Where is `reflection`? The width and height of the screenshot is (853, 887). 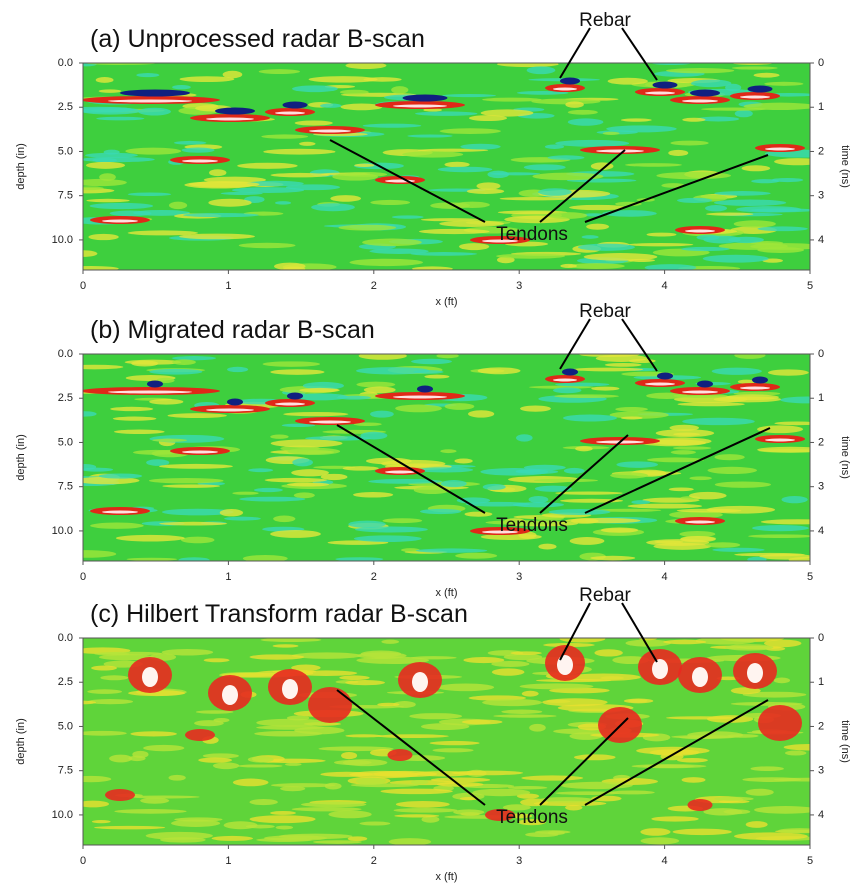 reflection is located at coordinates (200, 735).